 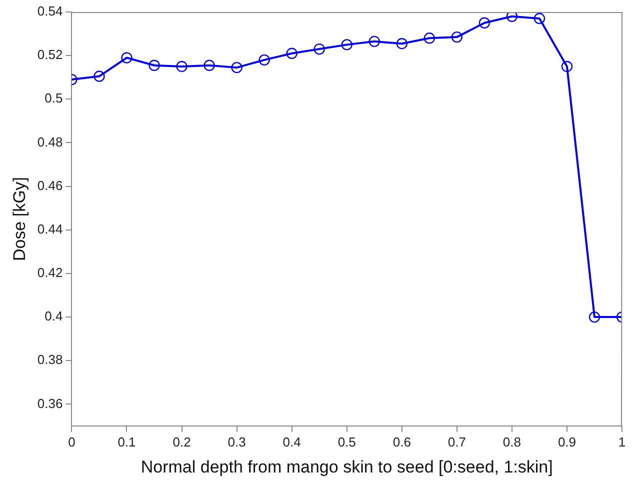 I want to click on x-tick-label: 0.6, so click(x=401, y=442).